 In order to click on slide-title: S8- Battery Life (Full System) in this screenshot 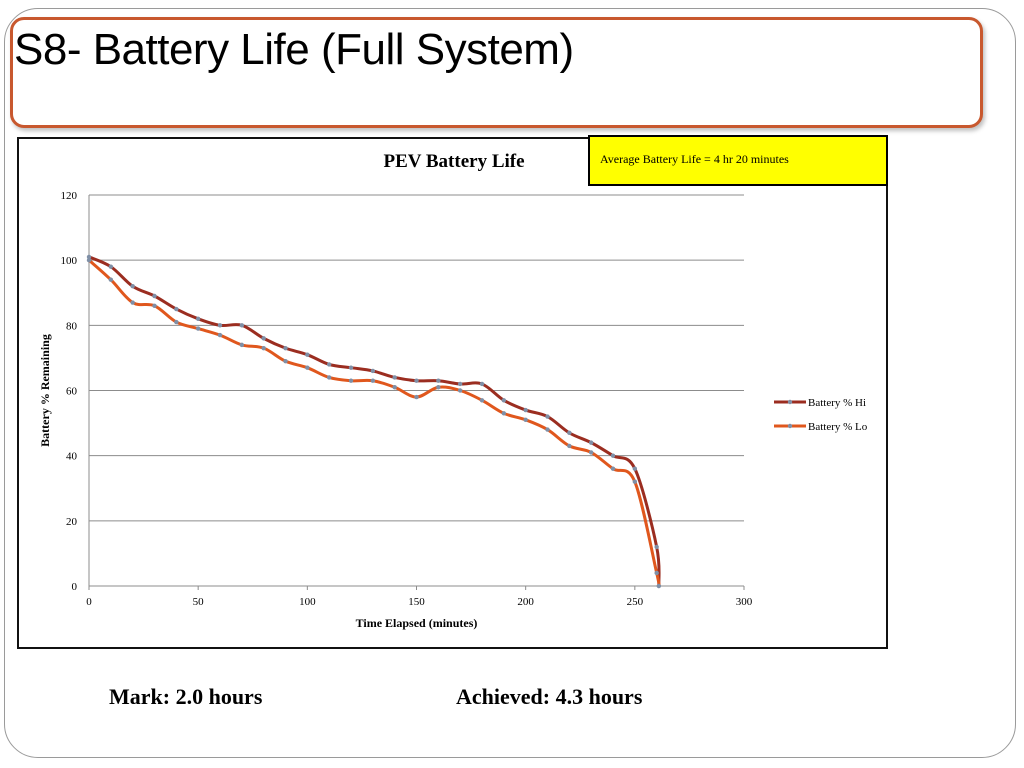, I will do `click(294, 49)`.